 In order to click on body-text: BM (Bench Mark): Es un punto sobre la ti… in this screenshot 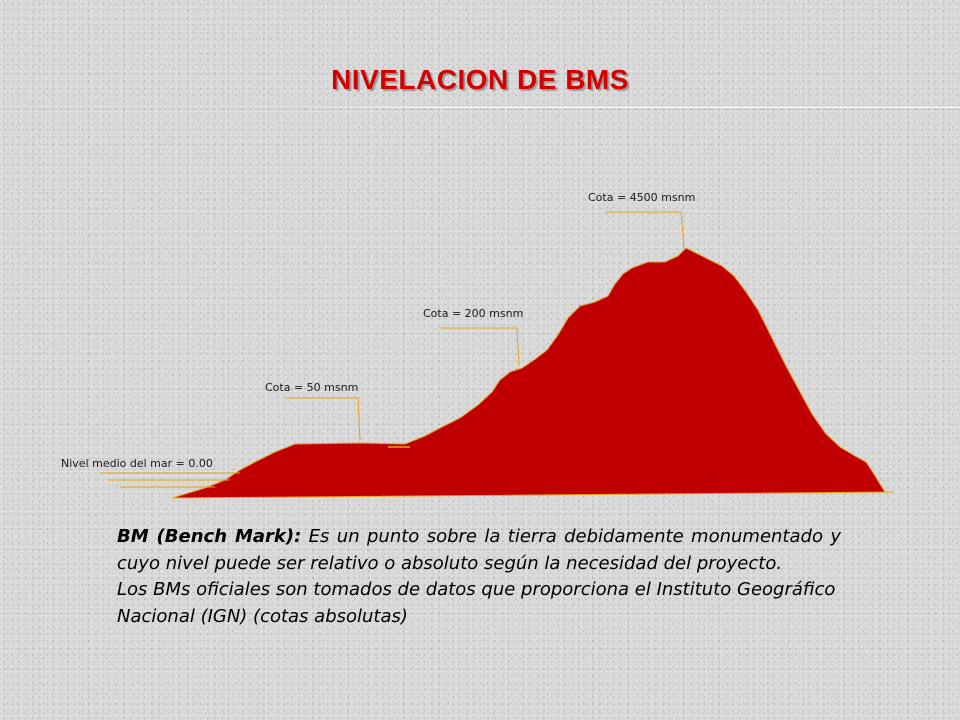, I will do `click(479, 577)`.